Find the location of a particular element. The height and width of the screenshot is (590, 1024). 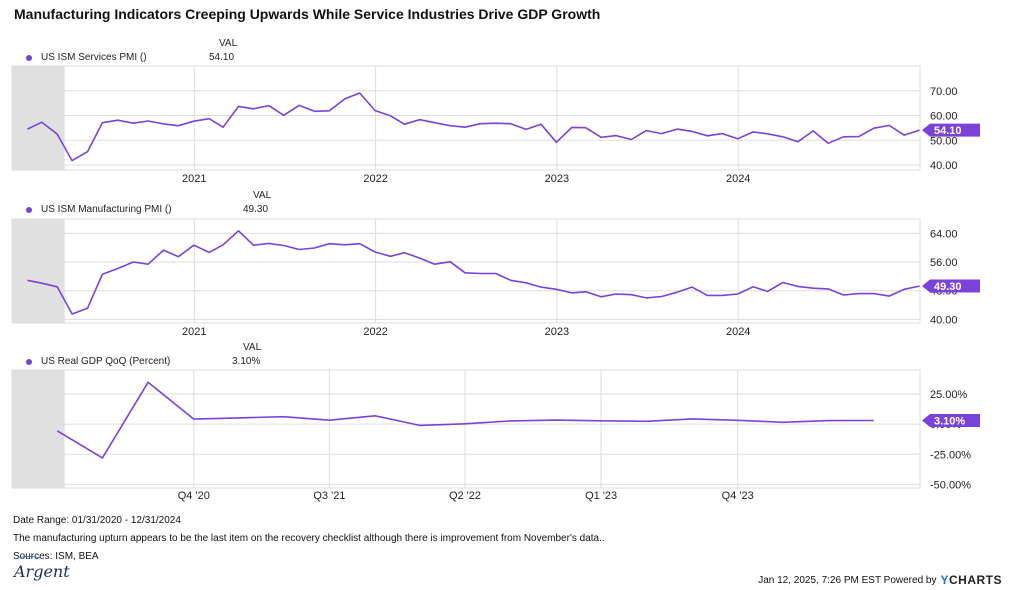

legend-manufacturing: US ISM Manufacturing PMI () is located at coordinates (99, 209).